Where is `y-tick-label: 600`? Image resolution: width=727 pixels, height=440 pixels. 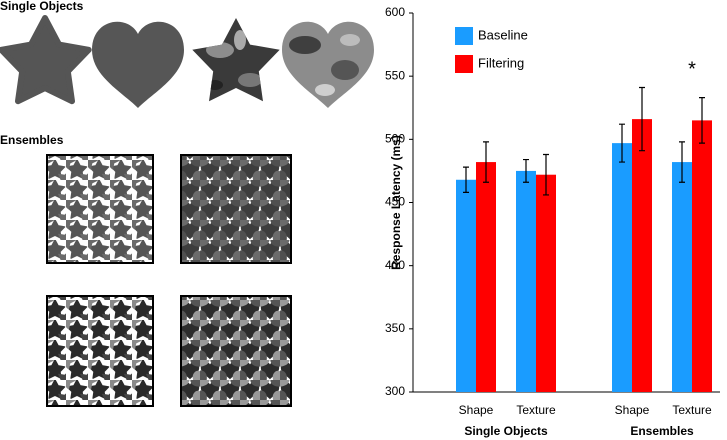
y-tick-label: 600 is located at coordinates (395, 12).